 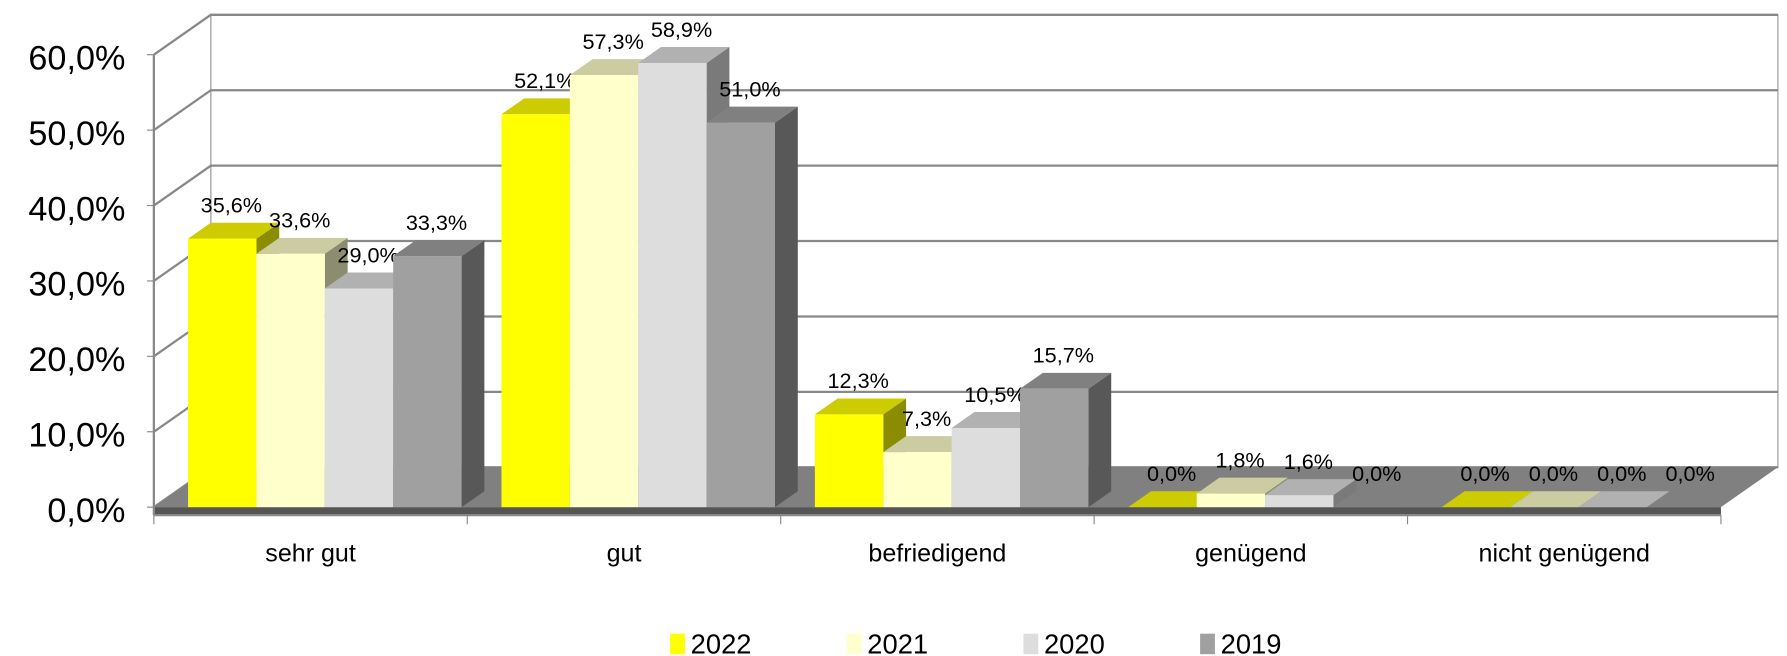 I want to click on y-tick-label: 50,0%, so click(x=76, y=134).